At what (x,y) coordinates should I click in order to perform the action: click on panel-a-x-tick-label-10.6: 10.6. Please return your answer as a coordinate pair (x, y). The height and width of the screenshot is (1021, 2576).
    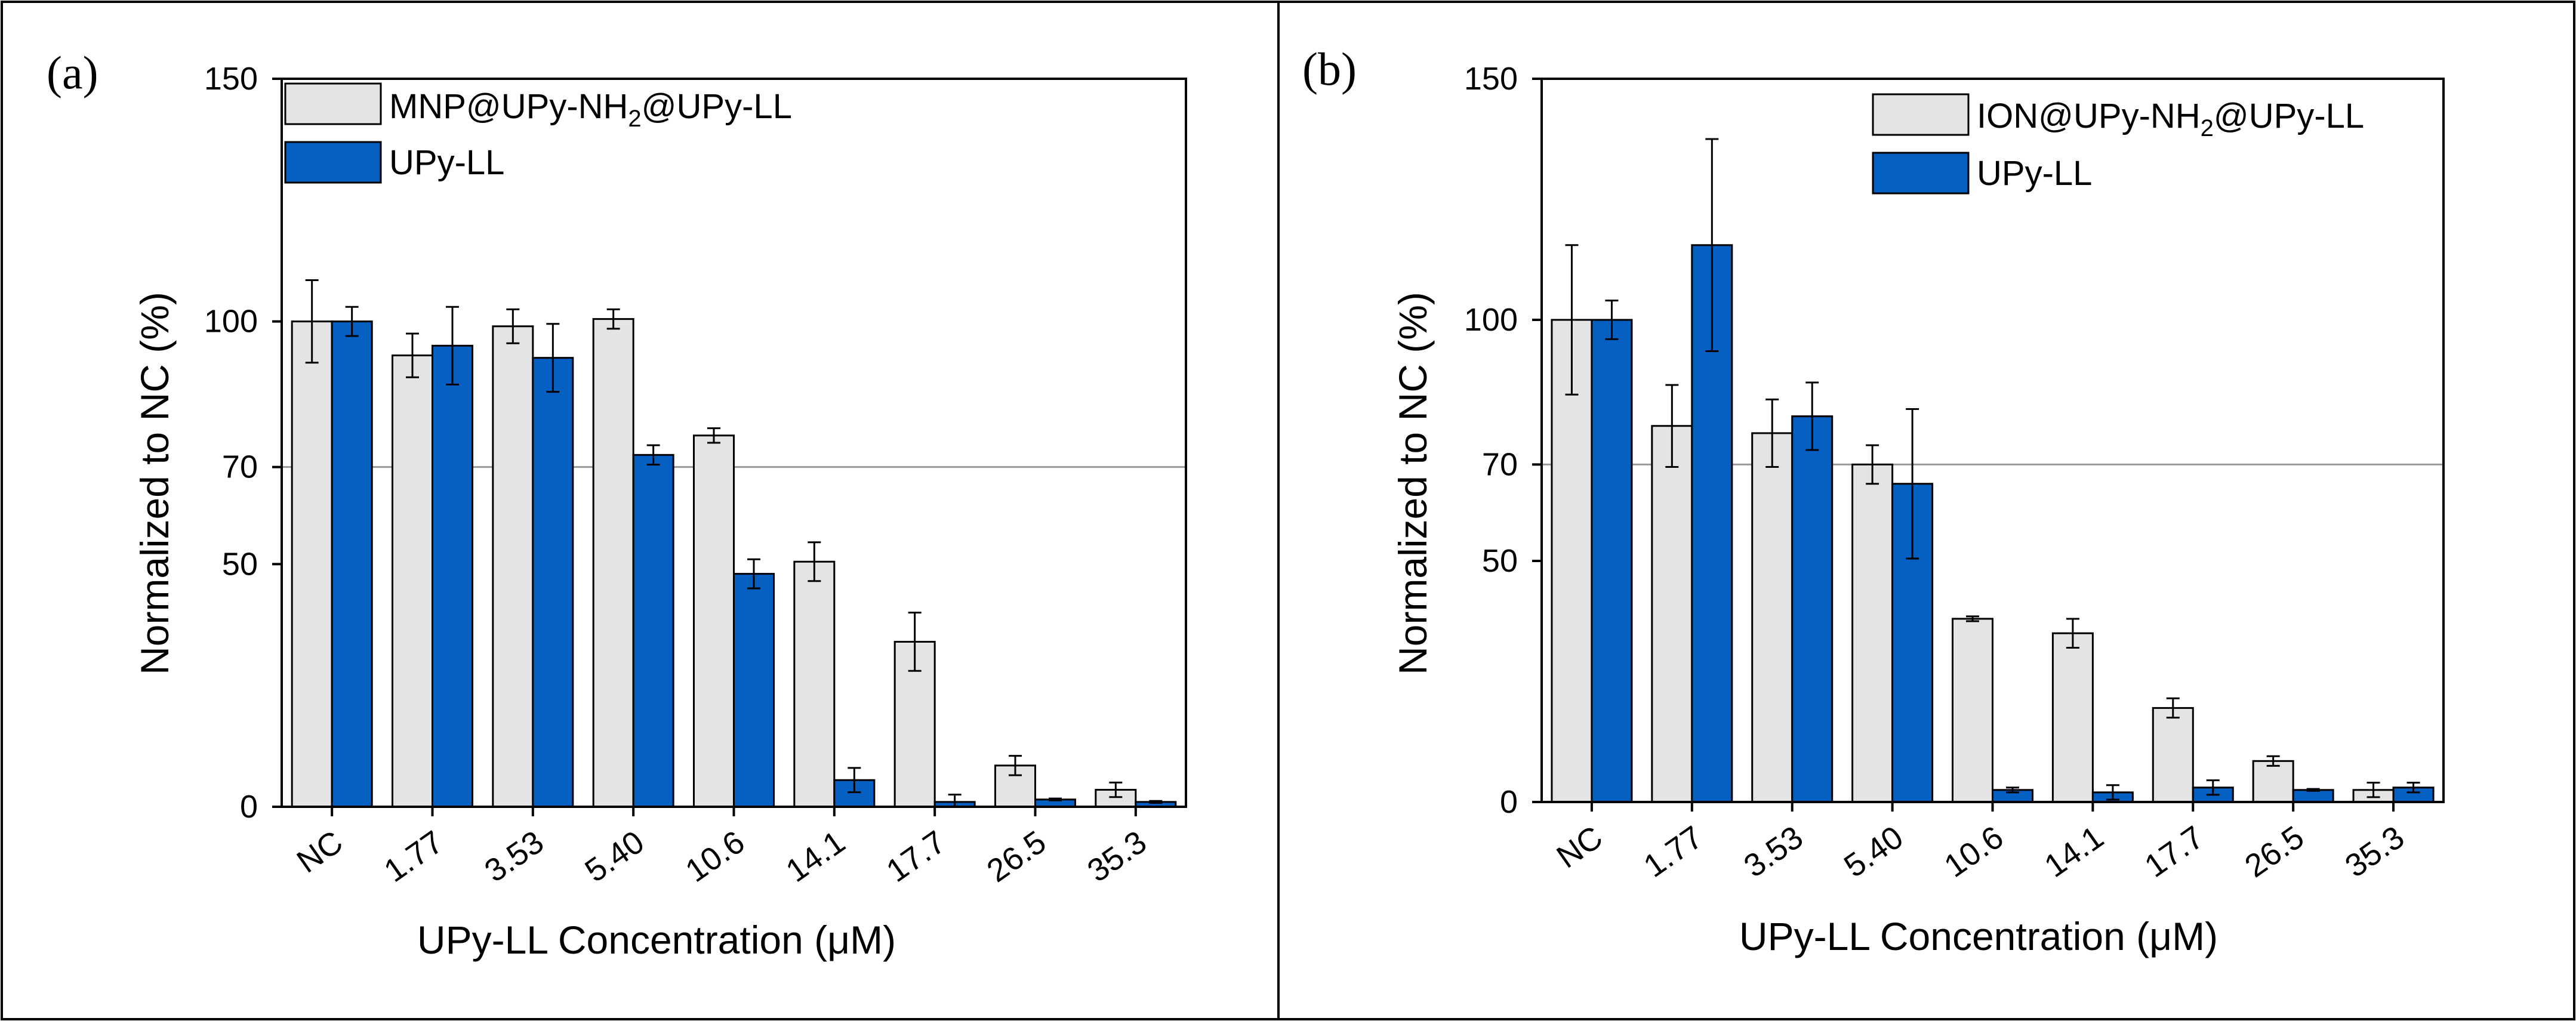
    Looking at the image, I should click on (715, 857).